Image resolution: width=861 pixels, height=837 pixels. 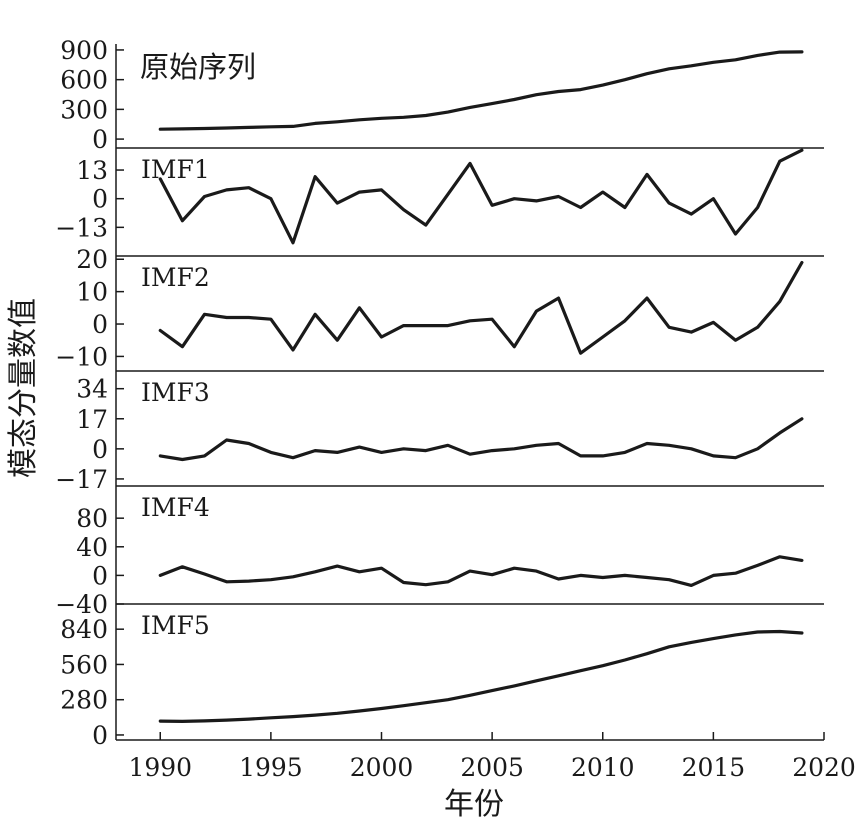 I want to click on panel-title: IMF1, so click(x=175, y=169).